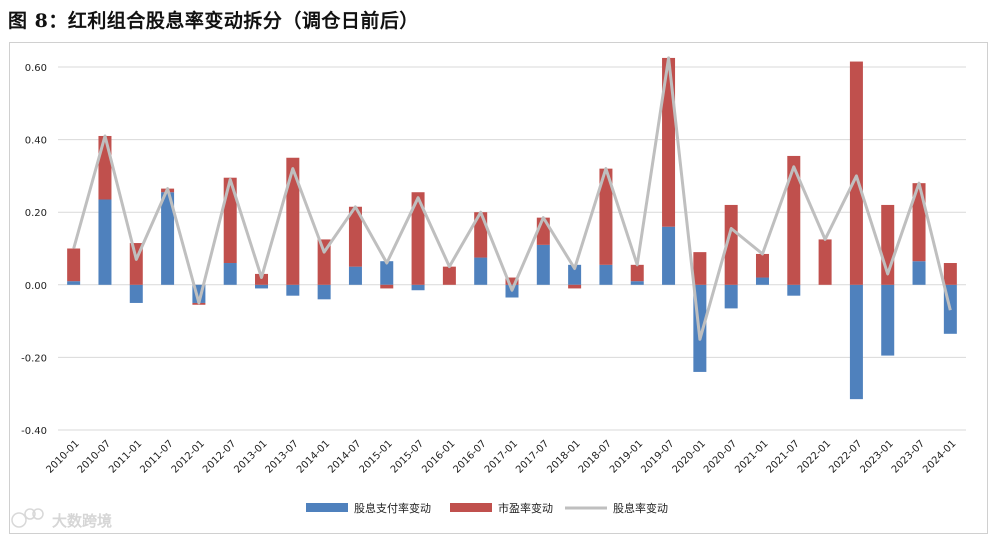 The image size is (995, 539). Describe the element at coordinates (344, 456) in the screenshot. I see `x-tick-label: 2014-07` at that location.